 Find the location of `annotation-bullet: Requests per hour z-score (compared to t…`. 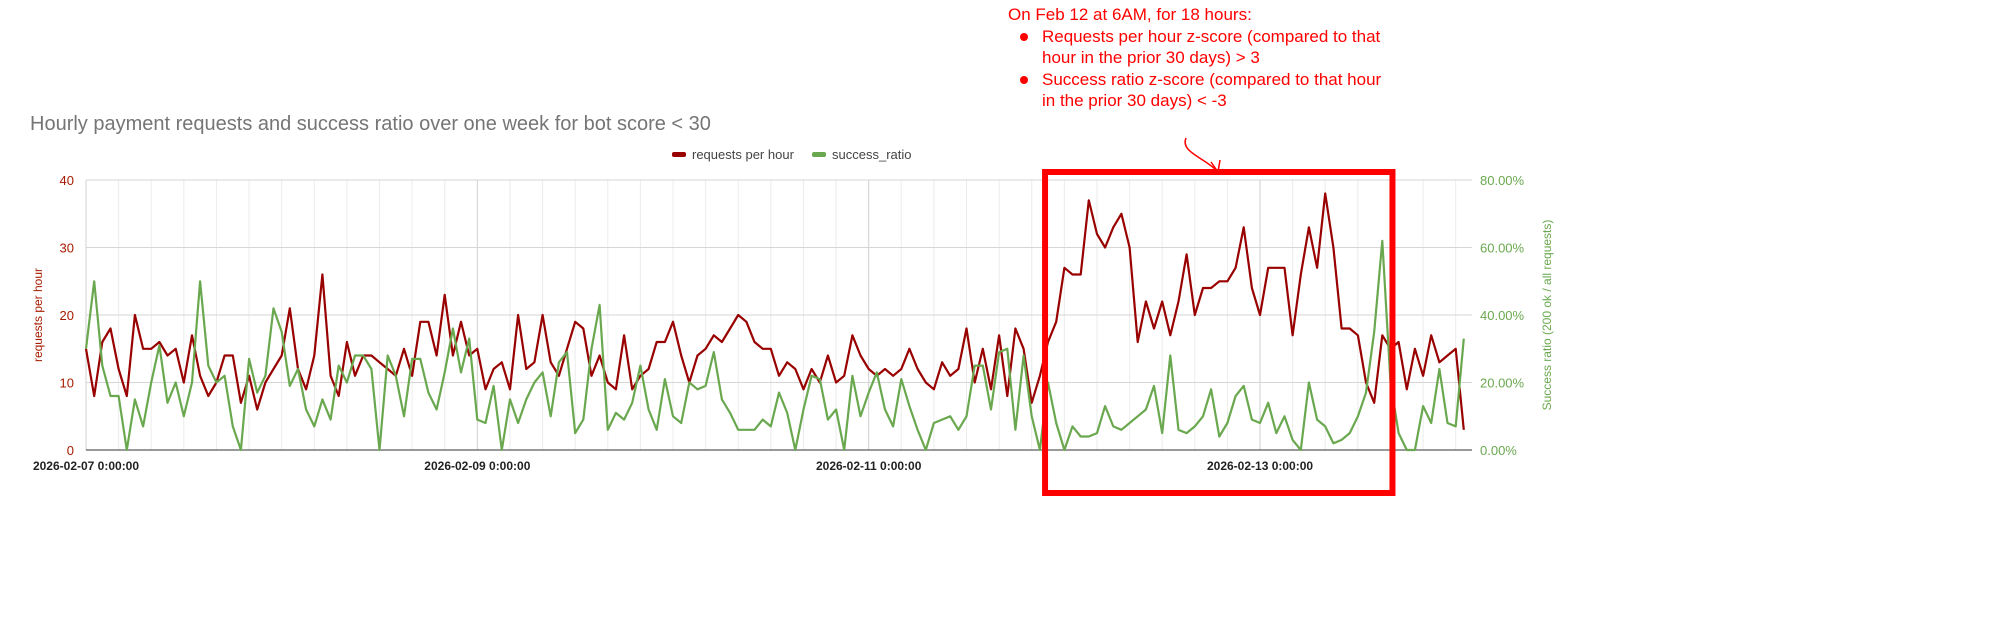

annotation-bullet: Requests per hour z-score (compared to t… is located at coordinates (1204, 47).